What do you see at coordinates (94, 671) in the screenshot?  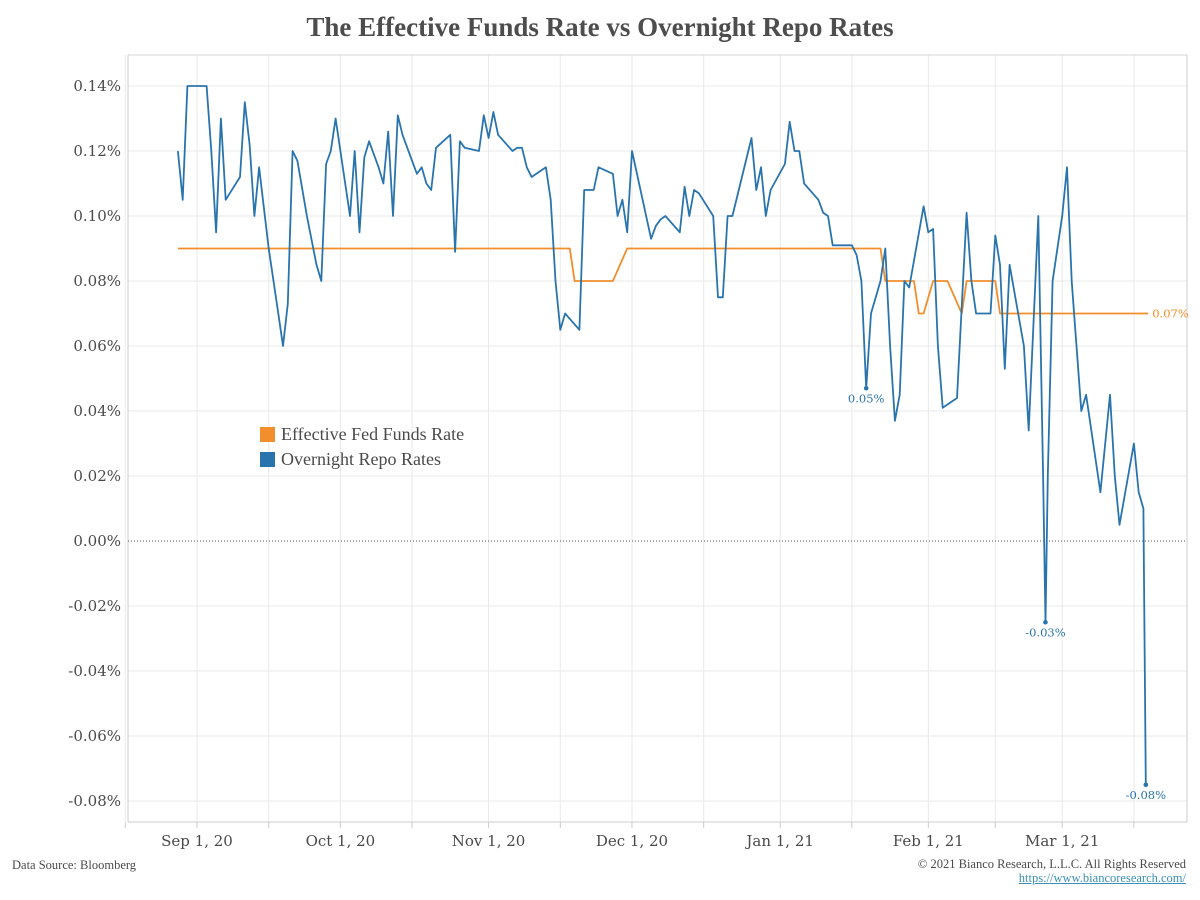 I see `y-tick-label: -0.04%` at bounding box center [94, 671].